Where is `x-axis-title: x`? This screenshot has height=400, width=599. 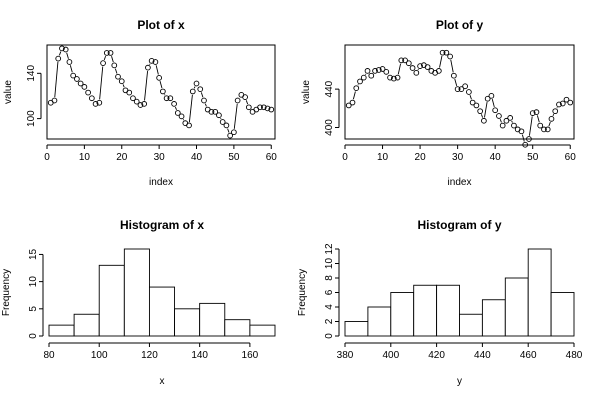 x-axis-title: x is located at coordinates (162, 381).